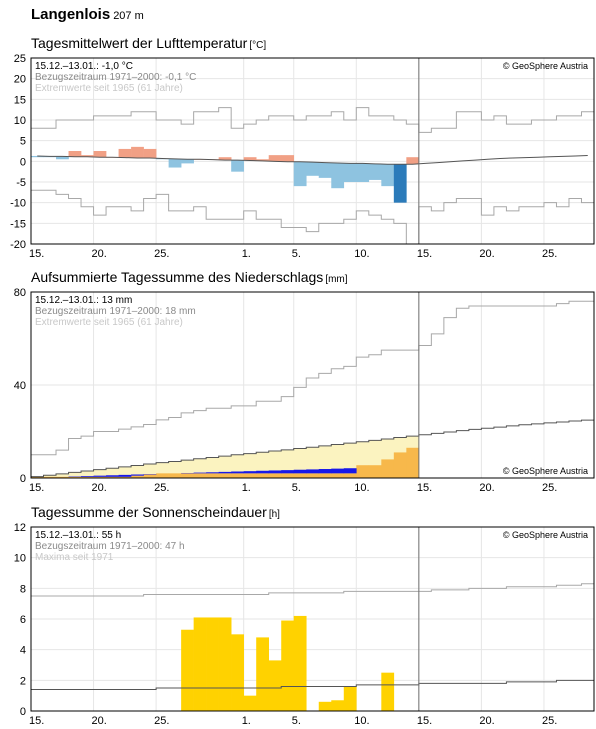 Image resolution: width=596 pixels, height=729 pixels. I want to click on temp-xtick-label: 25., so click(161, 254).